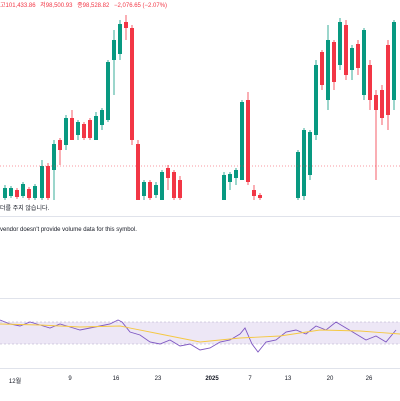  What do you see at coordinates (25, 209) in the screenshot?
I see `no-data-message: 더를 주지 않습니다.` at bounding box center [25, 209].